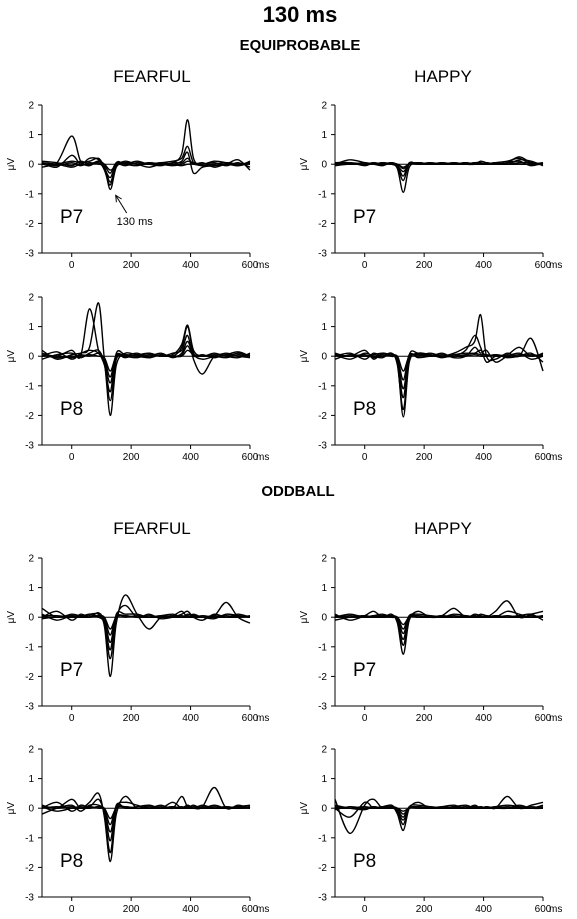  I want to click on peak-annotation: 130 ms, so click(134, 211).